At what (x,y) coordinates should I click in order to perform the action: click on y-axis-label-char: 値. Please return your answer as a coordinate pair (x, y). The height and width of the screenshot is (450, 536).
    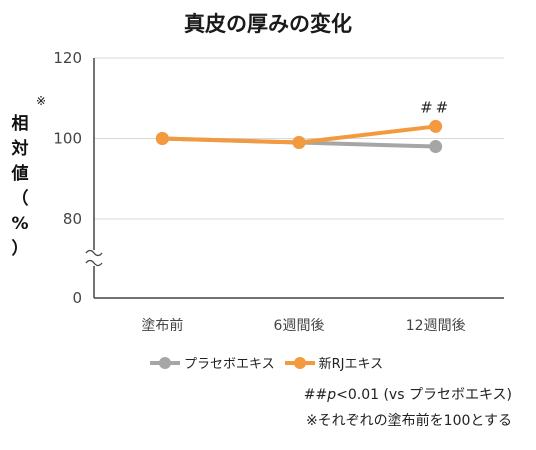
    Looking at the image, I should click on (20, 174).